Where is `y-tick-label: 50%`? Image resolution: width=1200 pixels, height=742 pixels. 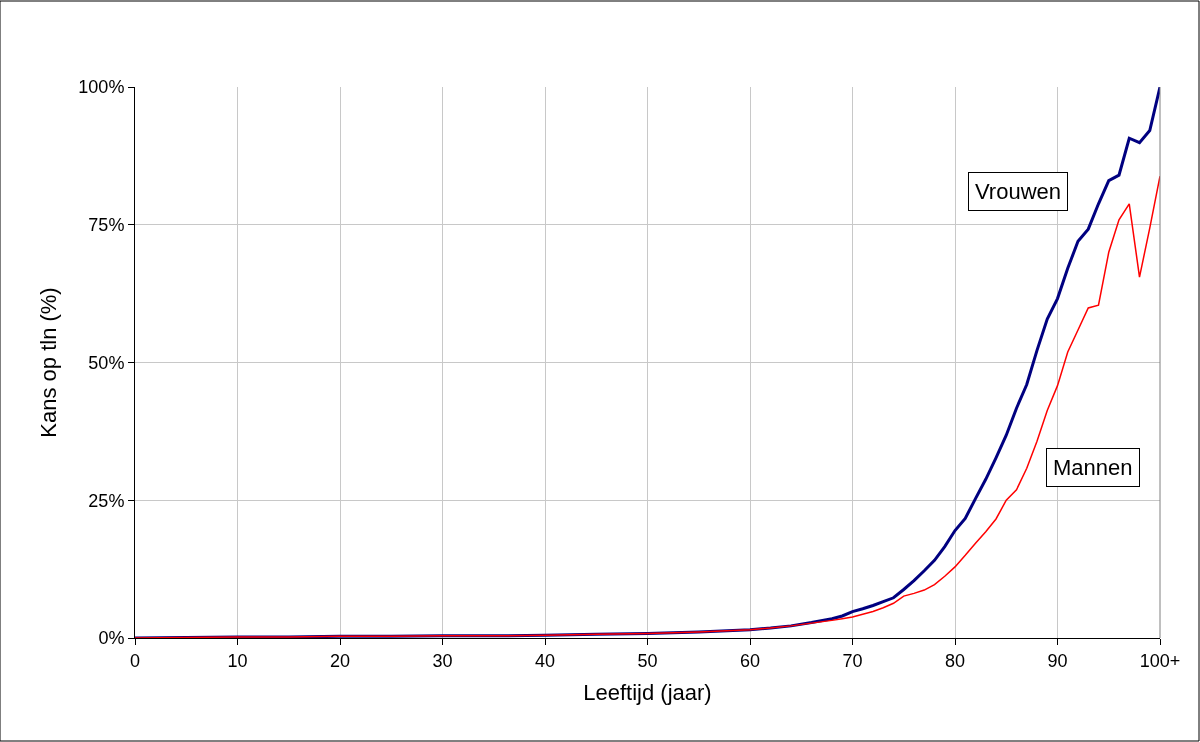
y-tick-label: 50% is located at coordinates (106, 362).